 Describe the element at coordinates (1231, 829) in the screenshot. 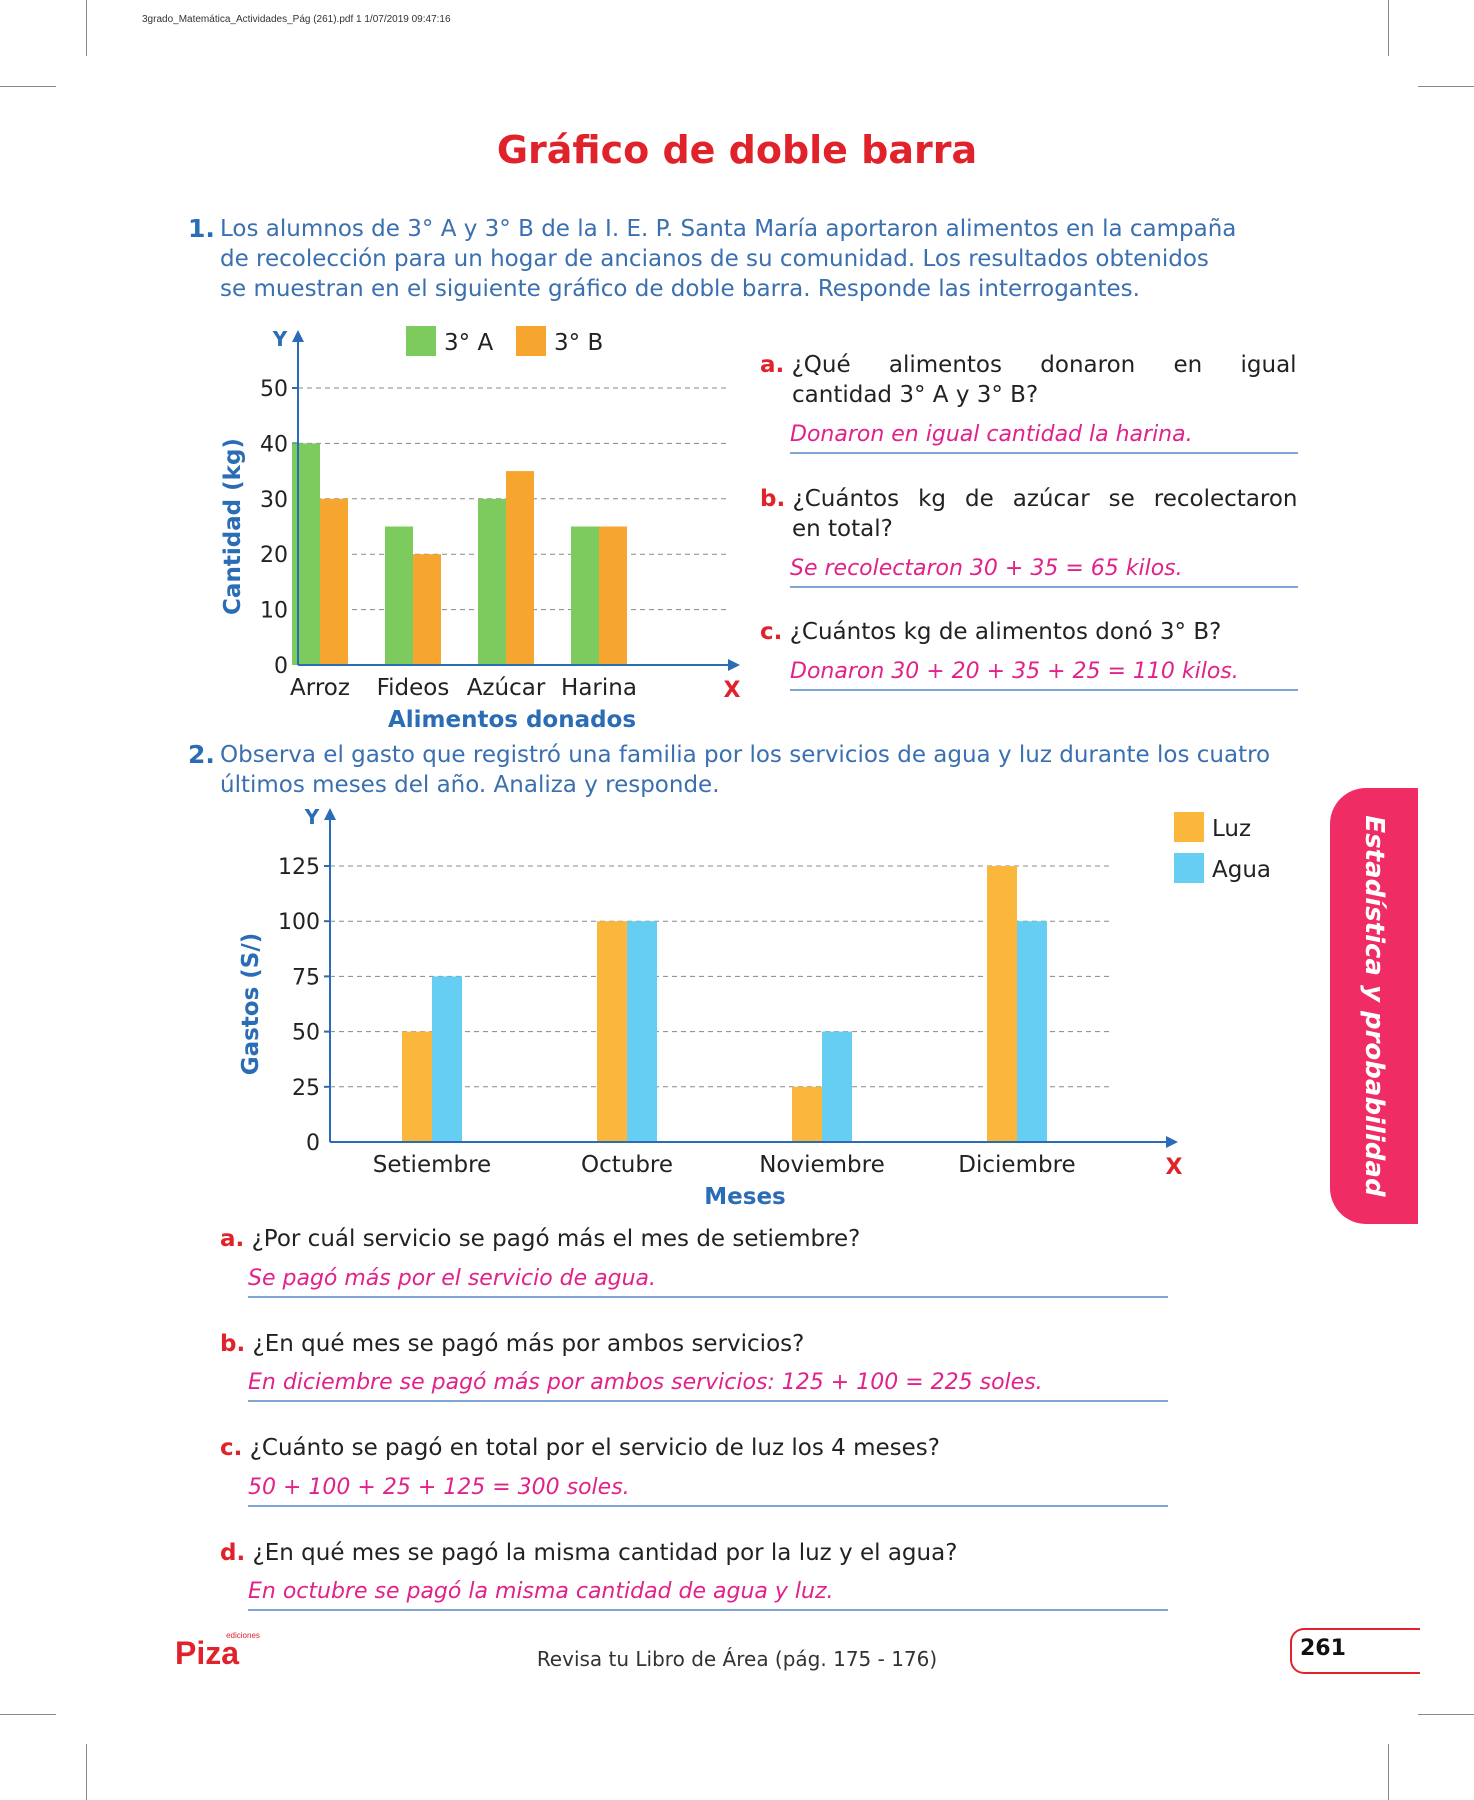

I see `legend-label: Luz` at that location.